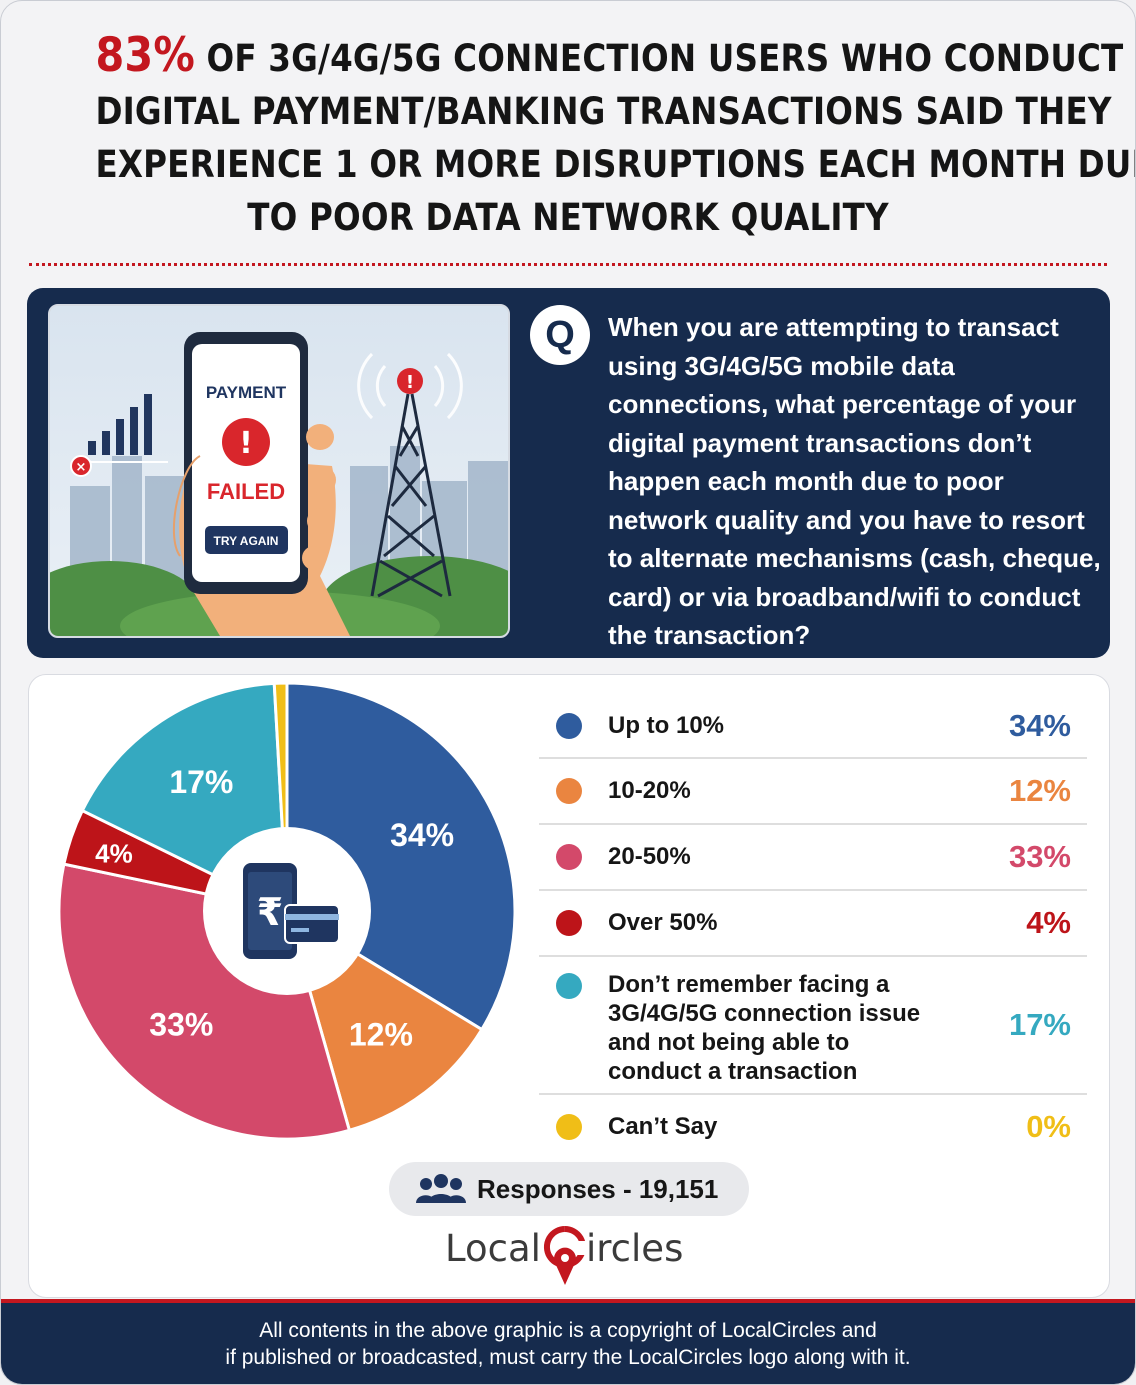 Image resolution: width=1136 pixels, height=1385 pixels. Describe the element at coordinates (666, 725) in the screenshot. I see `legend-label-up-to-10: Up to 10%` at that location.